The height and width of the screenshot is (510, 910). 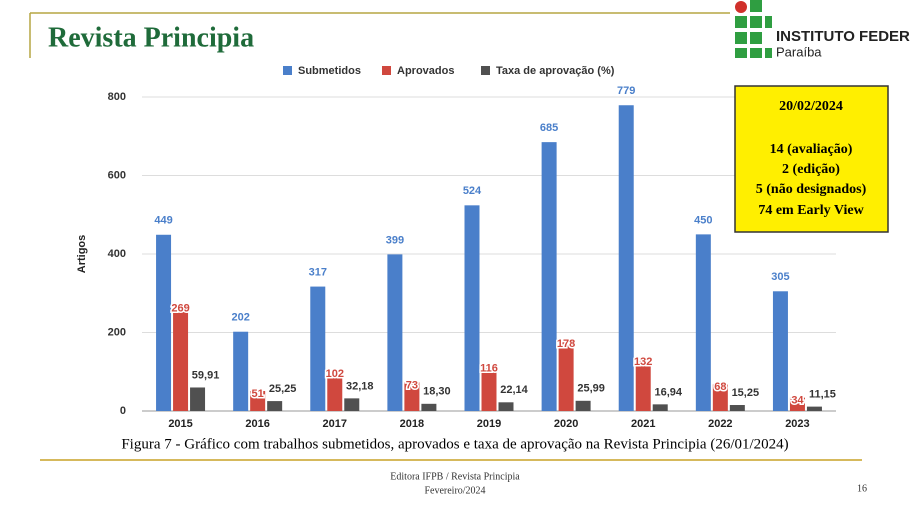 What do you see at coordinates (746, 393) in the screenshot?
I see `data-label: 15,25` at bounding box center [746, 393].